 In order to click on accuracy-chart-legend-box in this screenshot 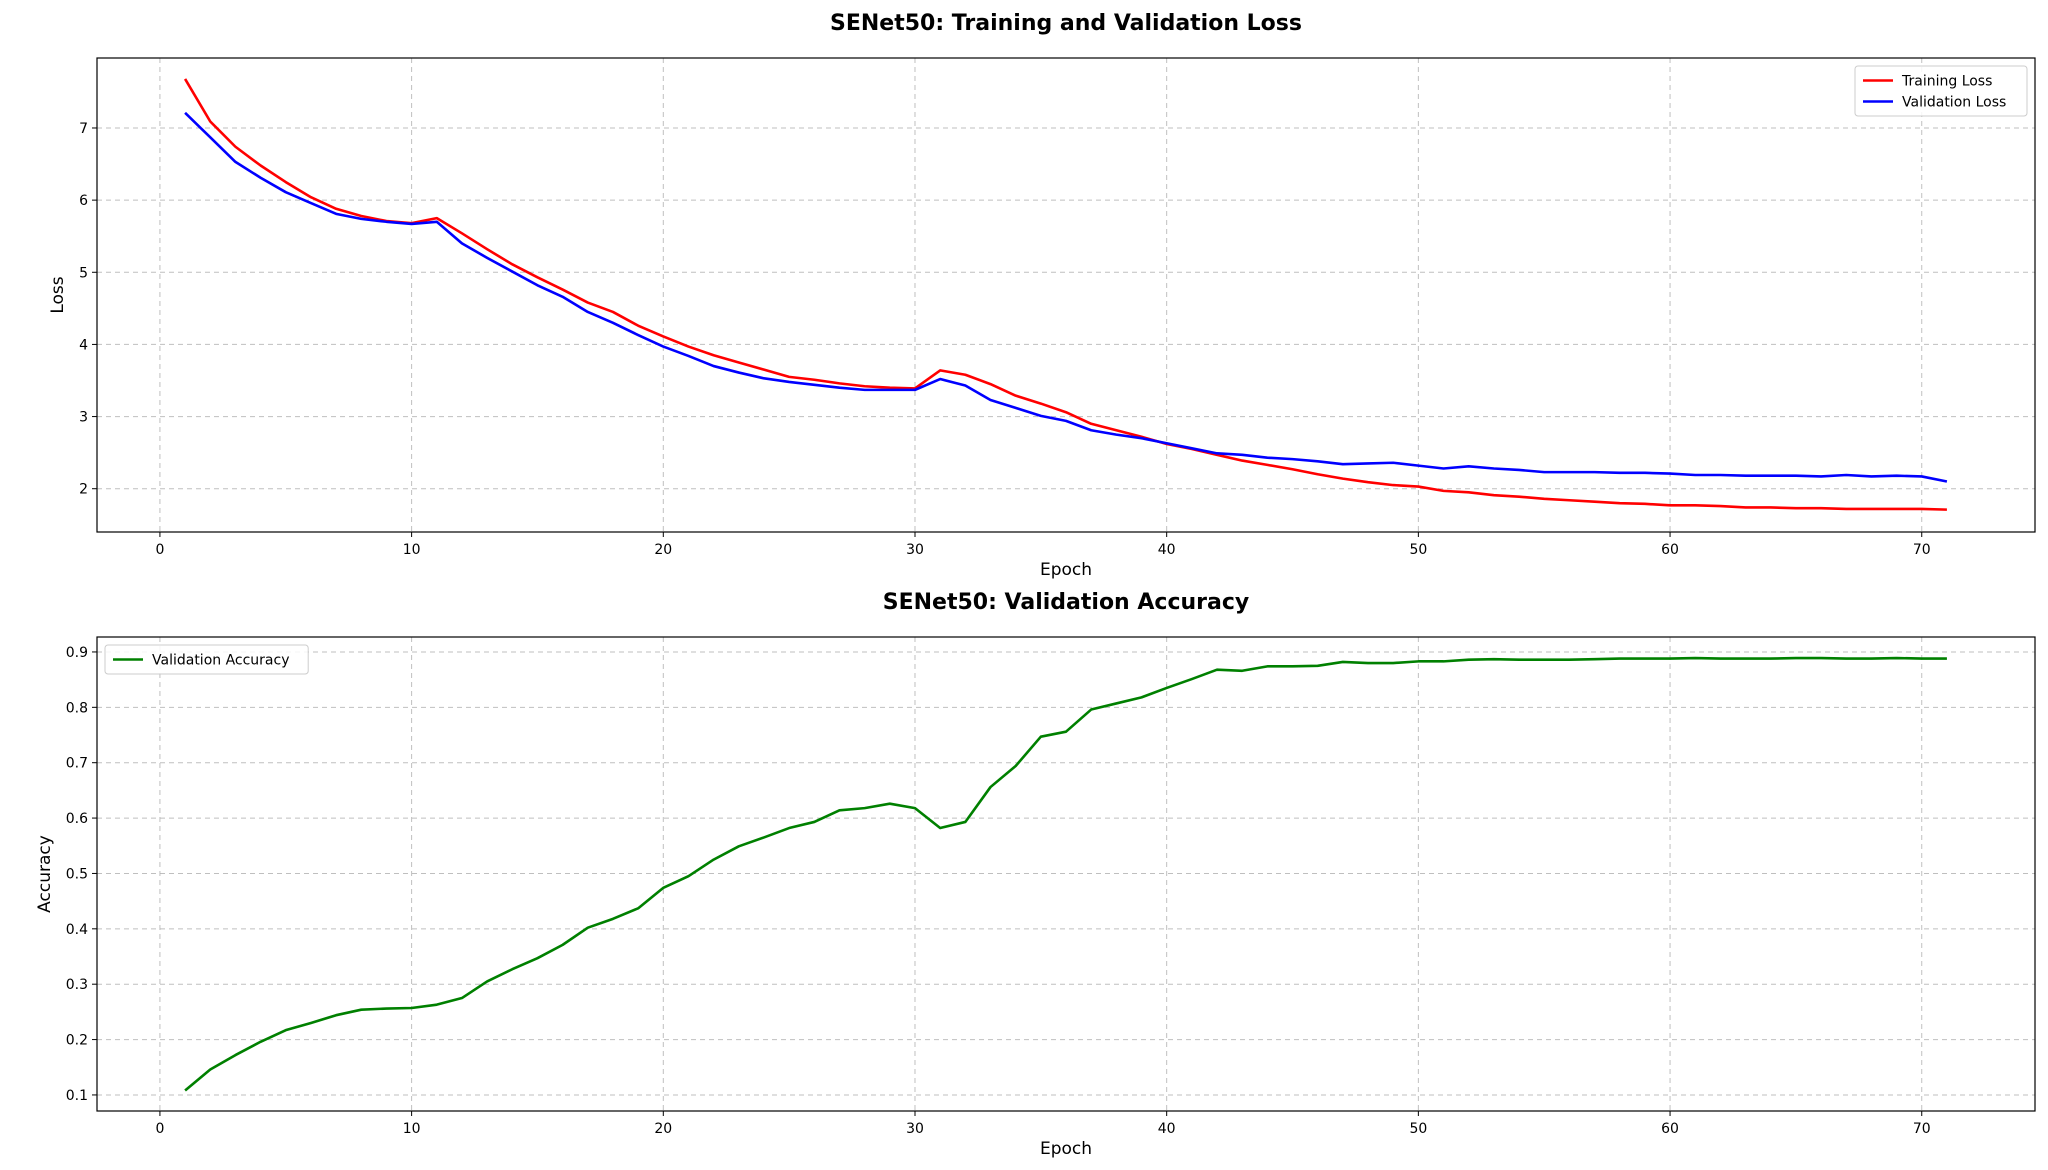, I will do `click(206, 659)`.